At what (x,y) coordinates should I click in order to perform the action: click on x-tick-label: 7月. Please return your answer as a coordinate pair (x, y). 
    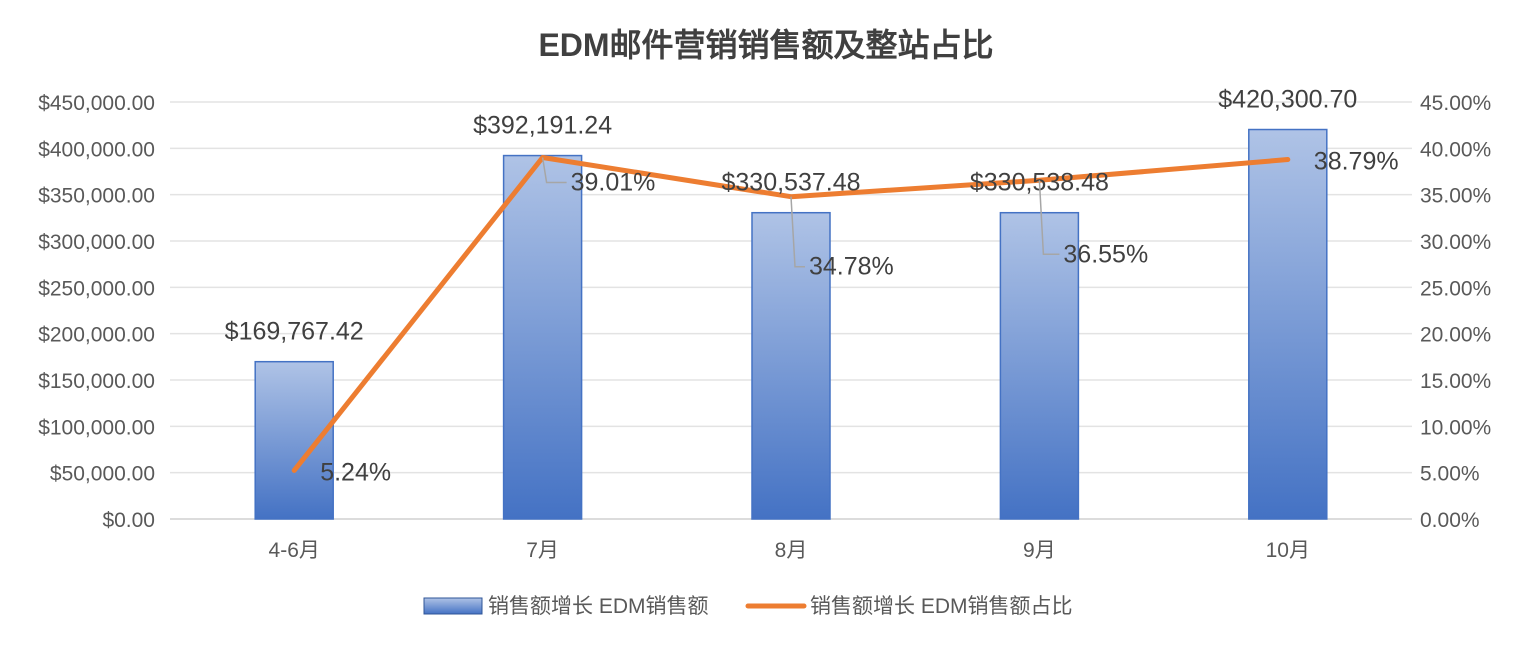
    Looking at the image, I should click on (542, 550).